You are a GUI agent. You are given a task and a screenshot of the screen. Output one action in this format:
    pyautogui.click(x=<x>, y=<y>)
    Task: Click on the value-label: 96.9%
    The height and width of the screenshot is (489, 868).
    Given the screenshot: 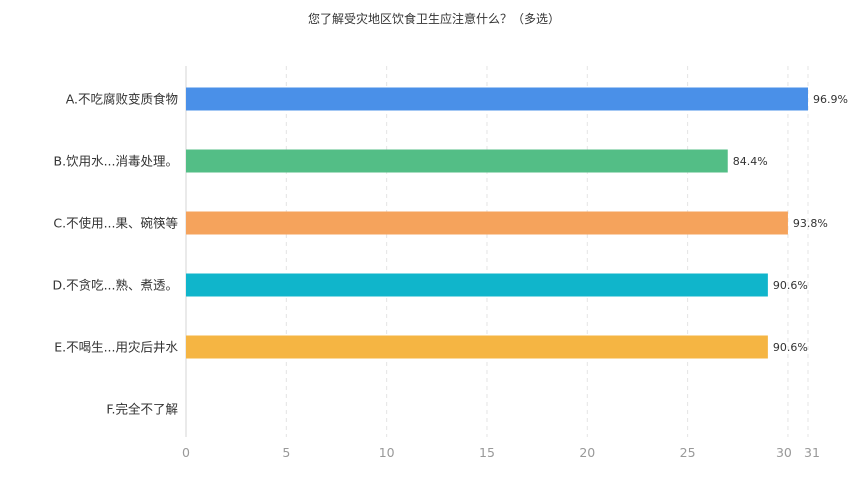 What is the action you would take?
    pyautogui.click(x=830, y=99)
    